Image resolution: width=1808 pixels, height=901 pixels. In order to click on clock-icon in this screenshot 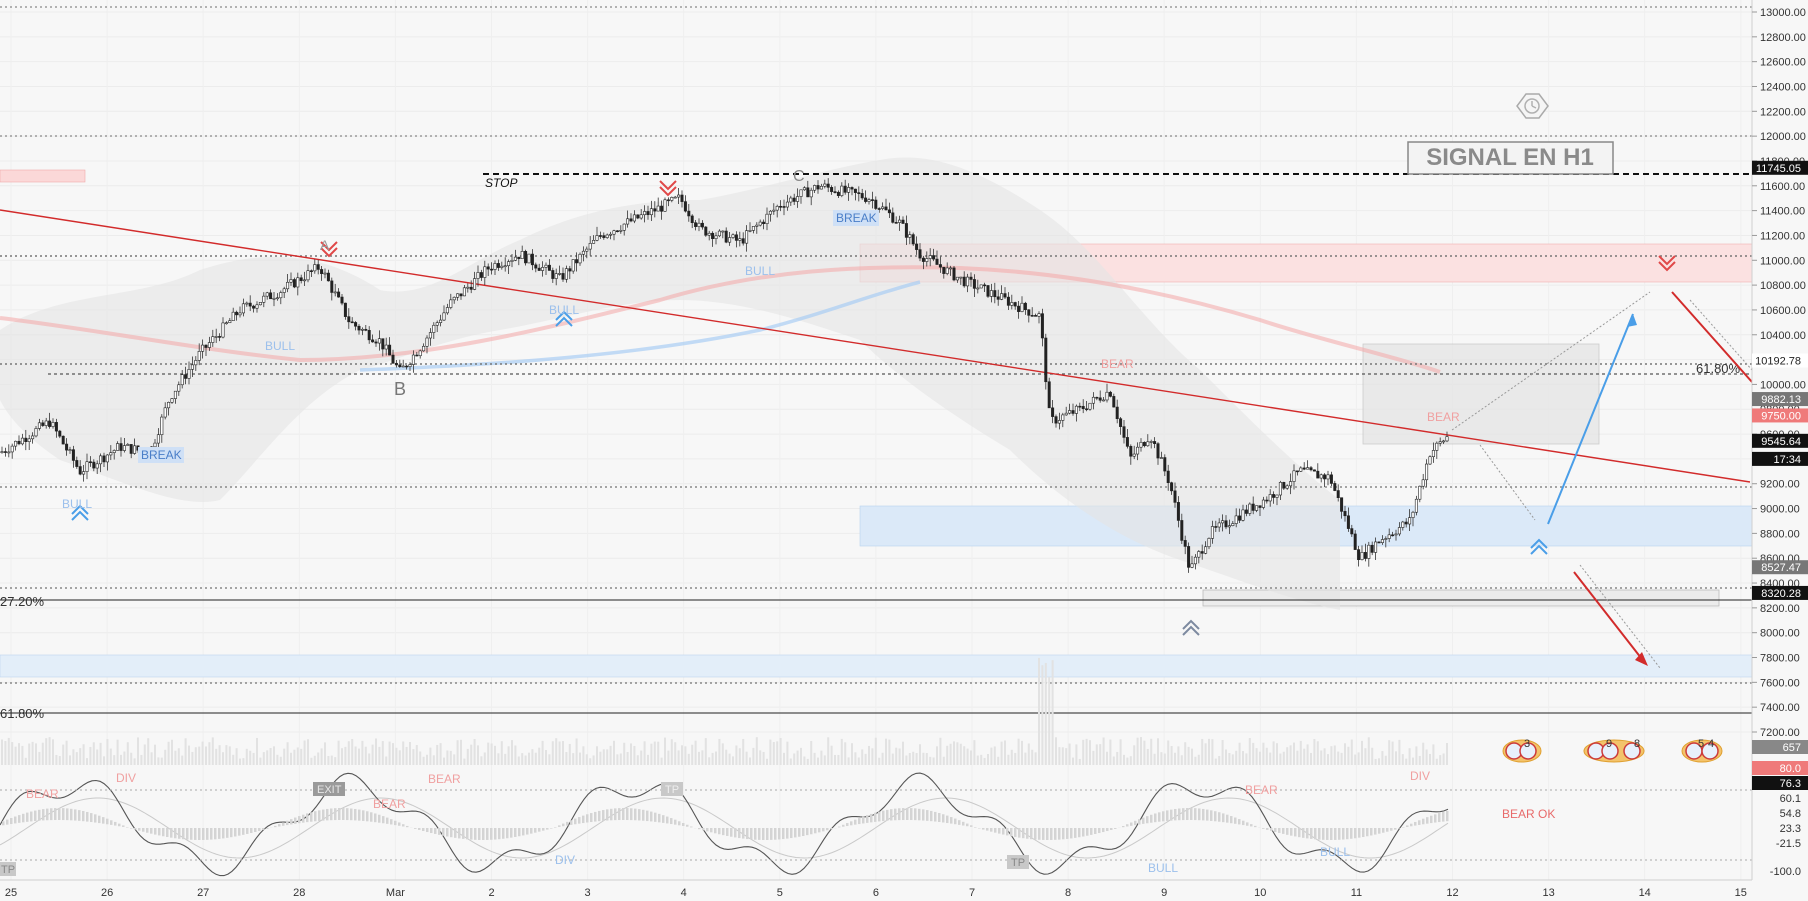, I will do `click(1532, 106)`.